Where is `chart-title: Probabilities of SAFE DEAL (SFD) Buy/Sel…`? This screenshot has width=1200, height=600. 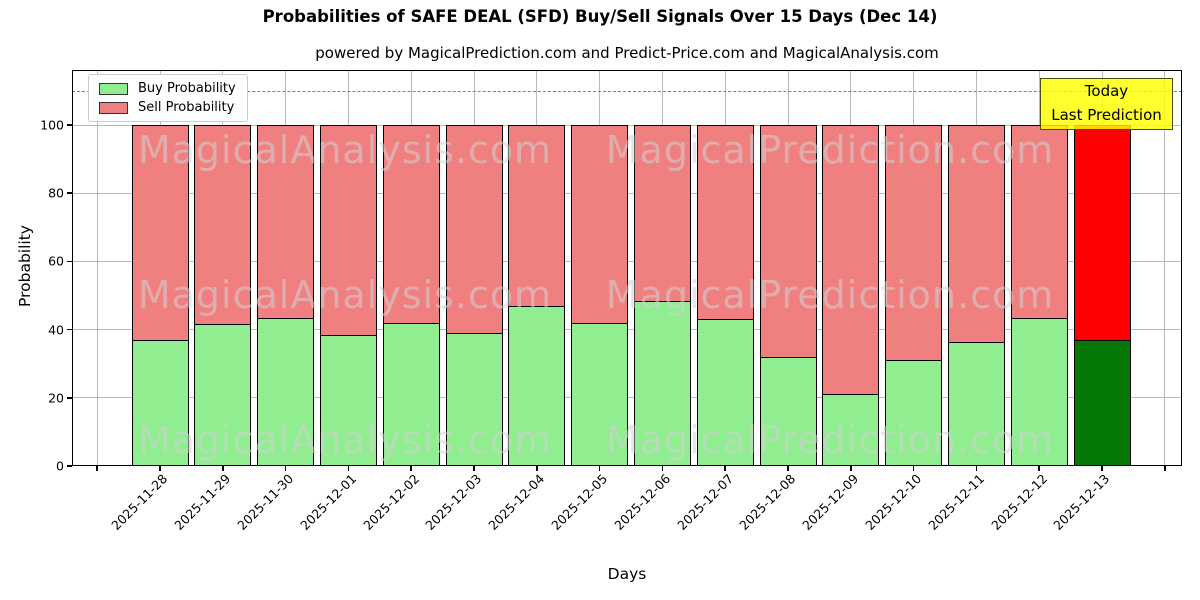 chart-title: Probabilities of SAFE DEAL (SFD) Buy/Sel… is located at coordinates (600, 16).